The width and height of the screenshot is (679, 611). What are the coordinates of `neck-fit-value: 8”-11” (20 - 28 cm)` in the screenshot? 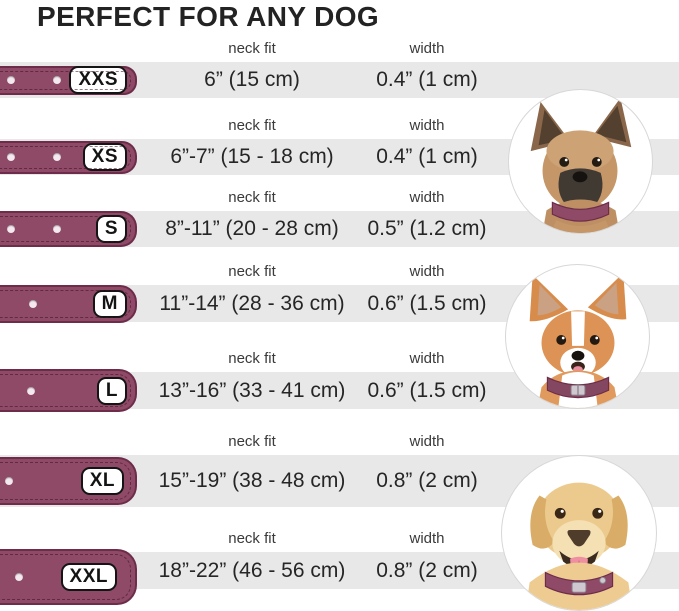 It's located at (252, 228).